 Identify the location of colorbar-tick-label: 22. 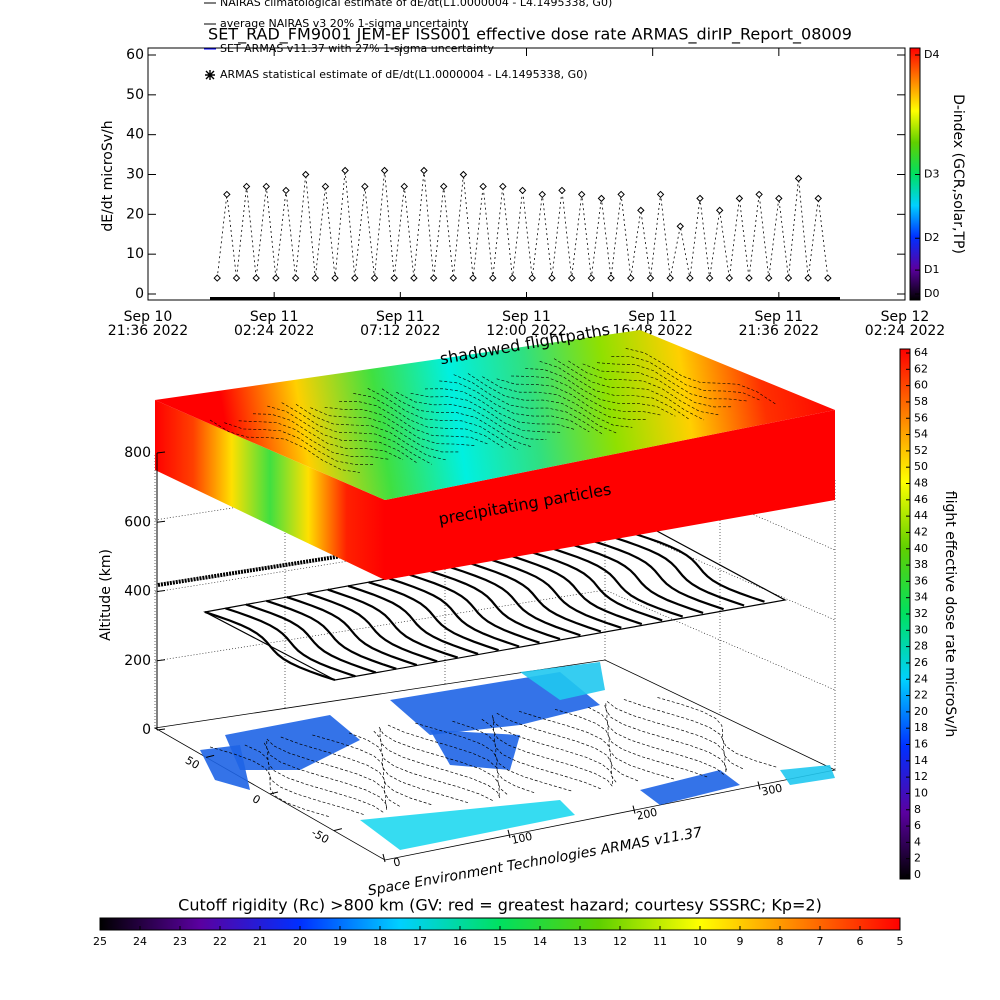
(921, 695).